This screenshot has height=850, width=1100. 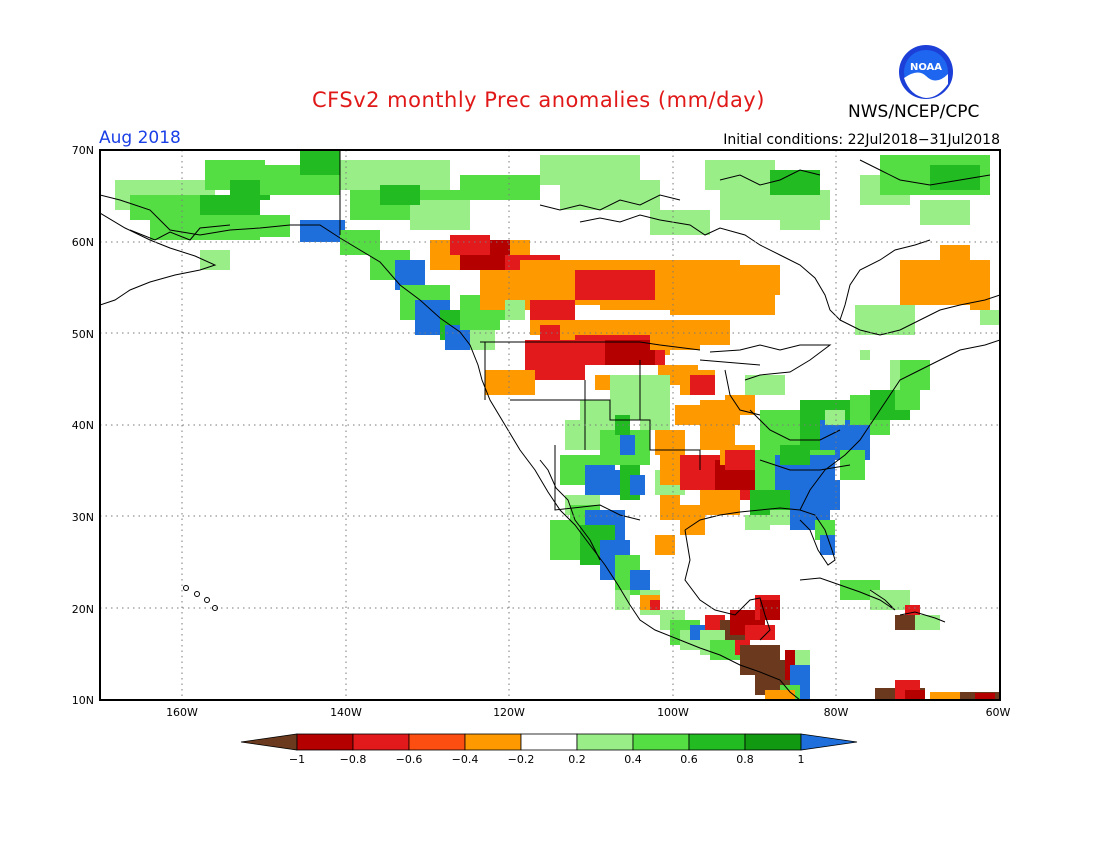 I want to click on noaa-logo: NOAA, so click(x=926, y=72).